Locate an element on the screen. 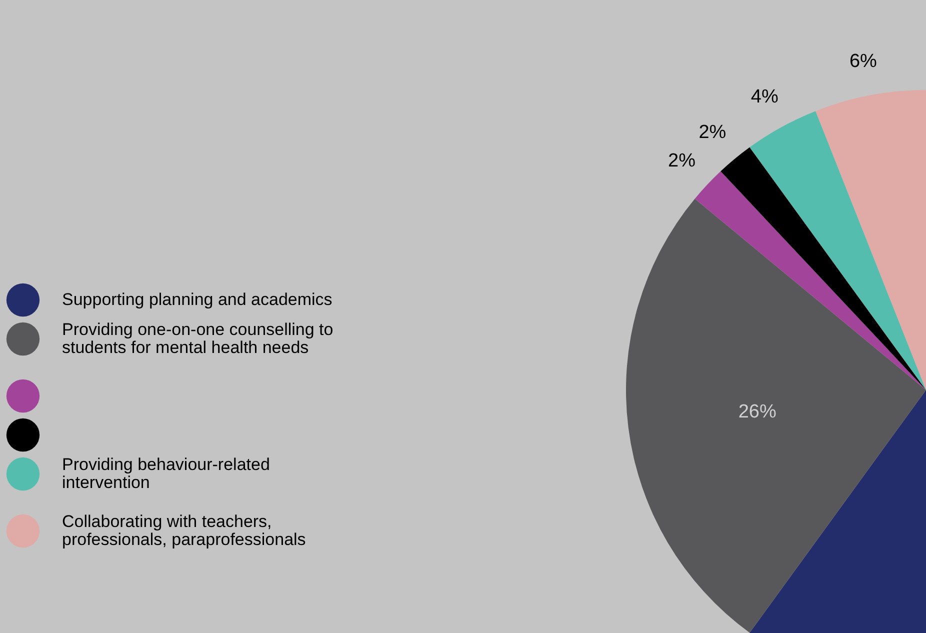 Image resolution: width=926 pixels, height=633 pixels. legend-label: Supporting planning and academics is located at coordinates (197, 299).